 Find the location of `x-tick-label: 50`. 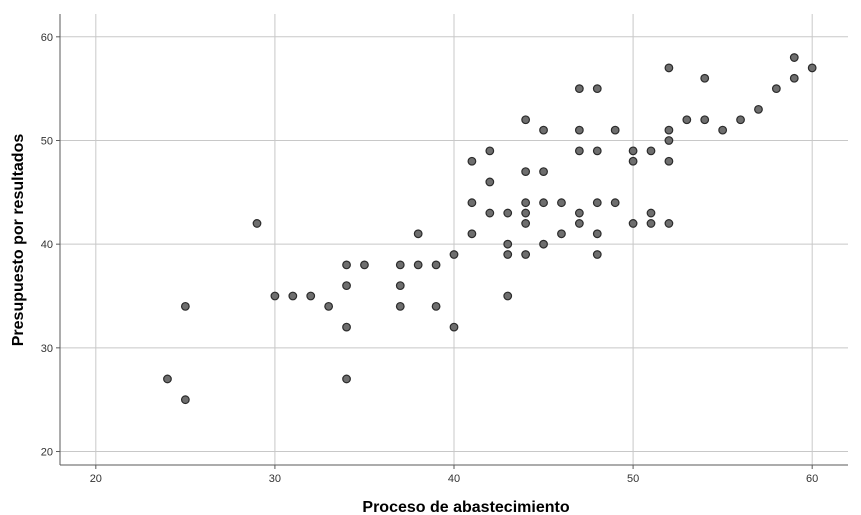

x-tick-label: 50 is located at coordinates (633, 479).